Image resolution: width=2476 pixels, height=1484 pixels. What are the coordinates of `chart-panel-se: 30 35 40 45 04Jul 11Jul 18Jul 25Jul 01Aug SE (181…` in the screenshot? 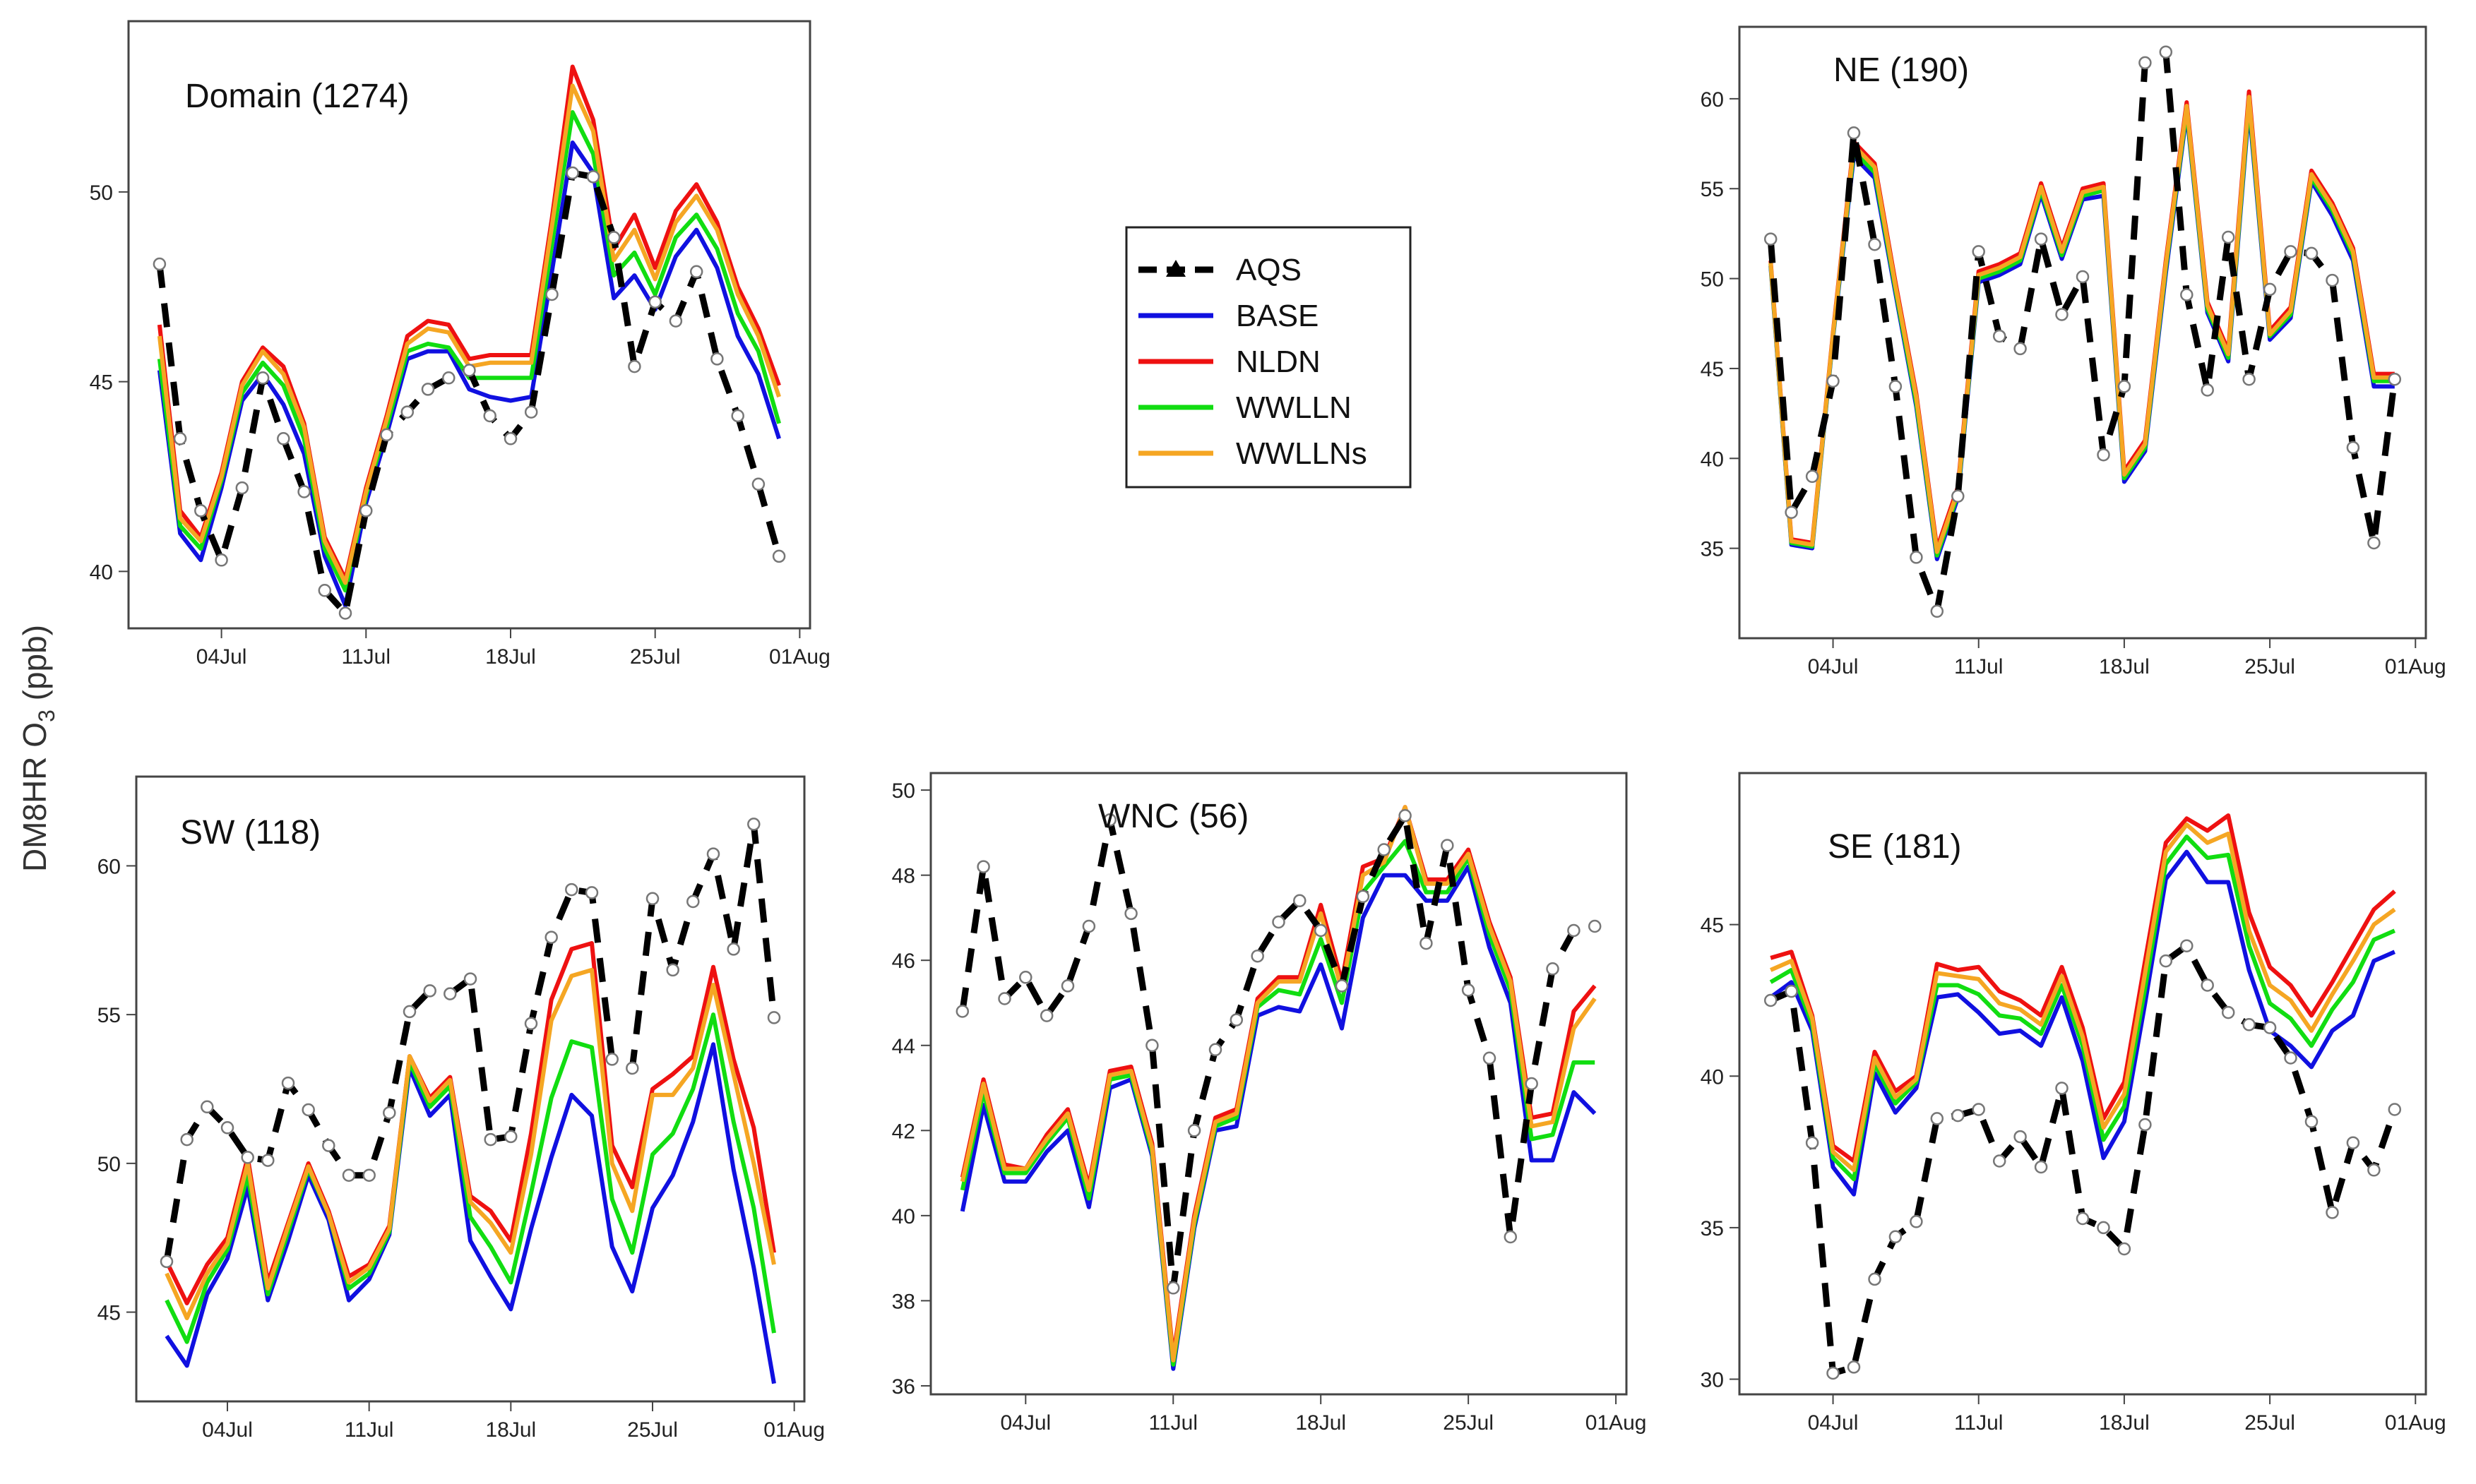 It's located at (2073, 1103).